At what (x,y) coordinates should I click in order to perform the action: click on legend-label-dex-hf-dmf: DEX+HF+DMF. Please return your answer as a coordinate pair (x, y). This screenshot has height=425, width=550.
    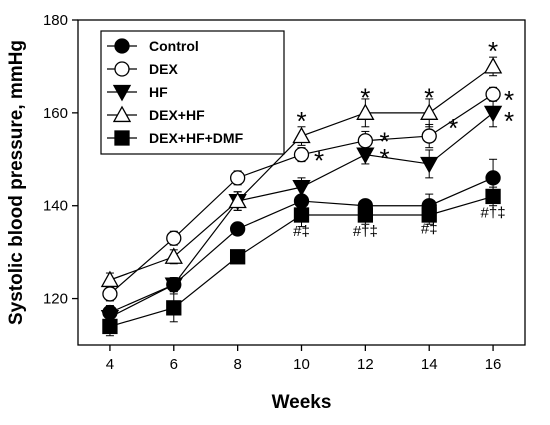
    Looking at the image, I should click on (196, 138).